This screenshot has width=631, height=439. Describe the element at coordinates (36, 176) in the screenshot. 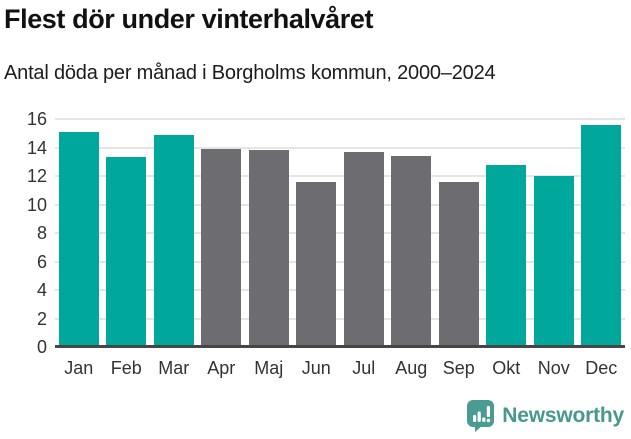

I see `y-tick-label-12: 12` at that location.